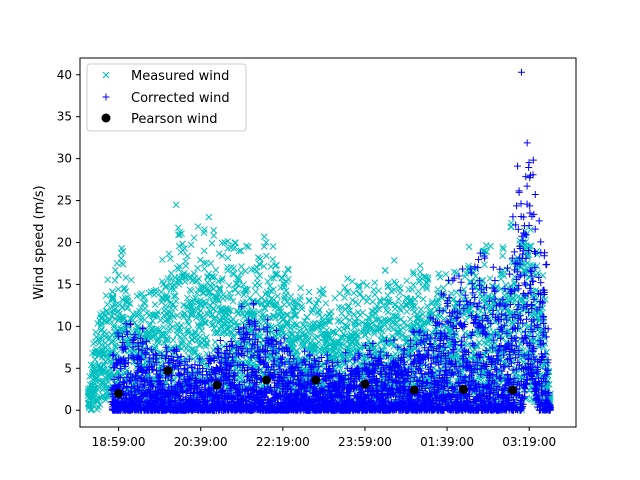 The width and height of the screenshot is (640, 480). What do you see at coordinates (220, 340) in the screenshot?
I see `corrected-wind-point` at bounding box center [220, 340].